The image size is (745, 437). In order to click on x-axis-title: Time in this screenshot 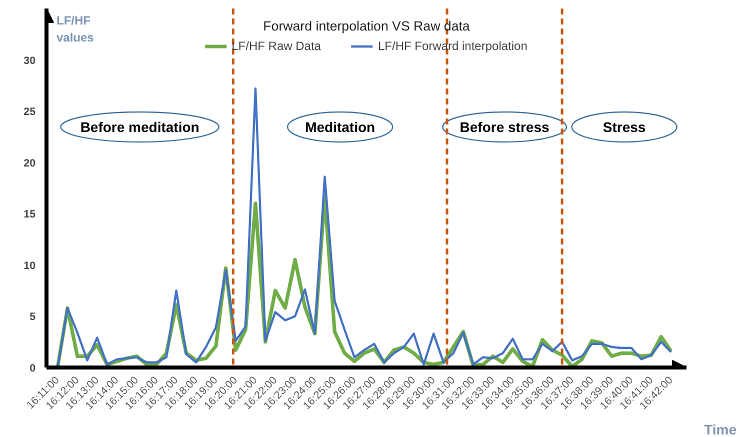, I will do `click(720, 429)`.